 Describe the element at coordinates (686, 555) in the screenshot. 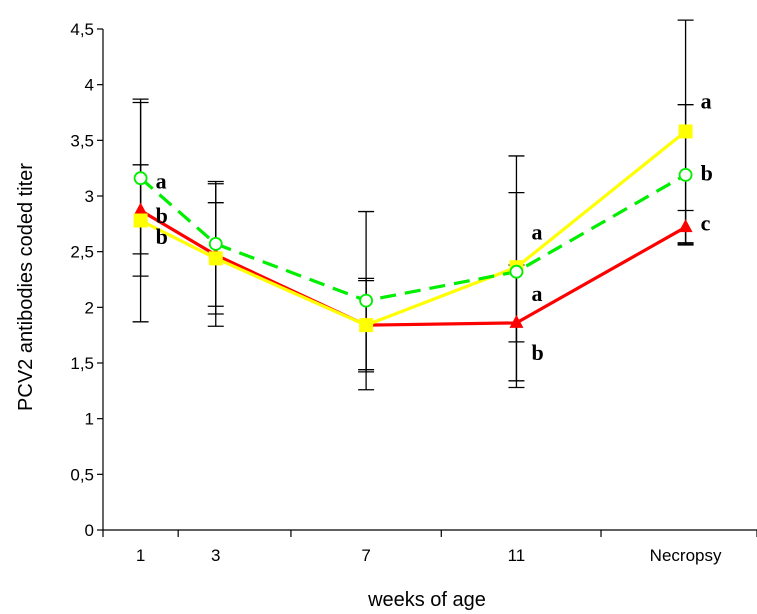

I see `x-tick-label: Necropsy` at that location.